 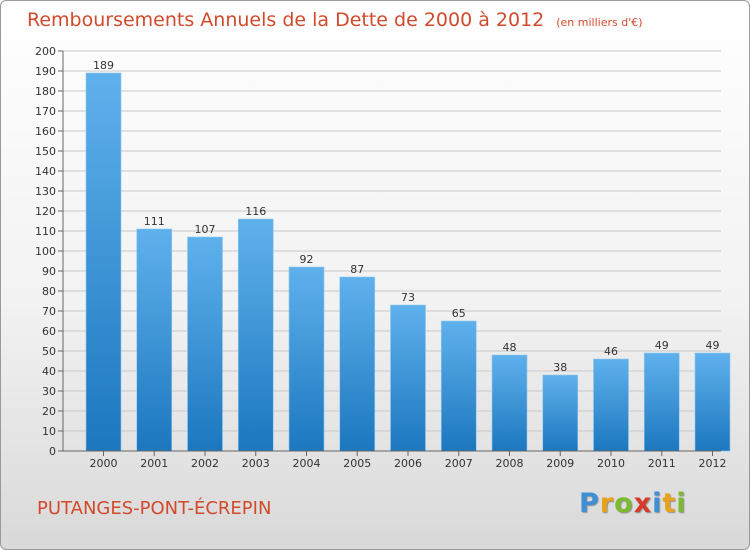 What do you see at coordinates (154, 221) in the screenshot?
I see `bar-value-label: 111` at bounding box center [154, 221].